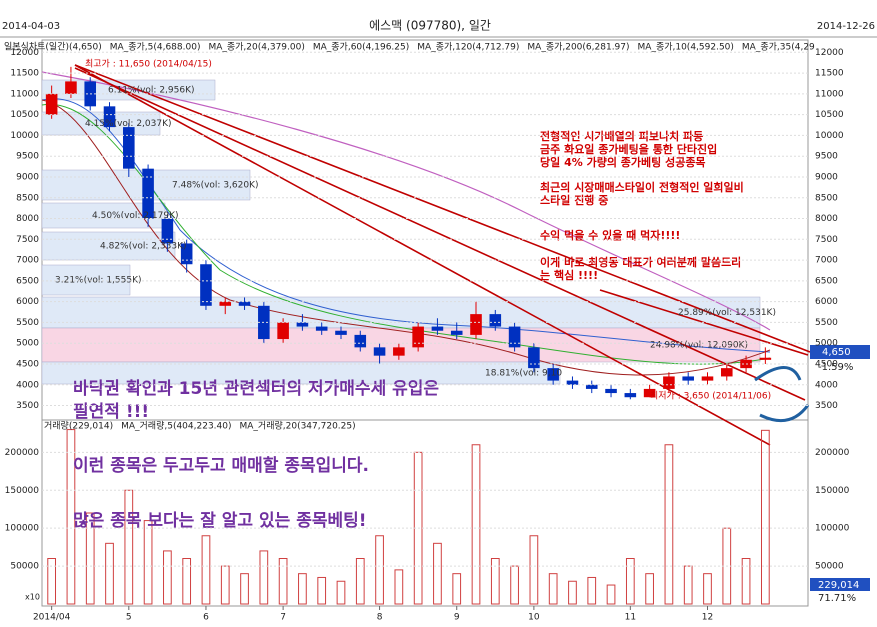 Image resolution: width=877 pixels, height=627 pixels. I want to click on x-tick-label: 2014/04, so click(52, 618).